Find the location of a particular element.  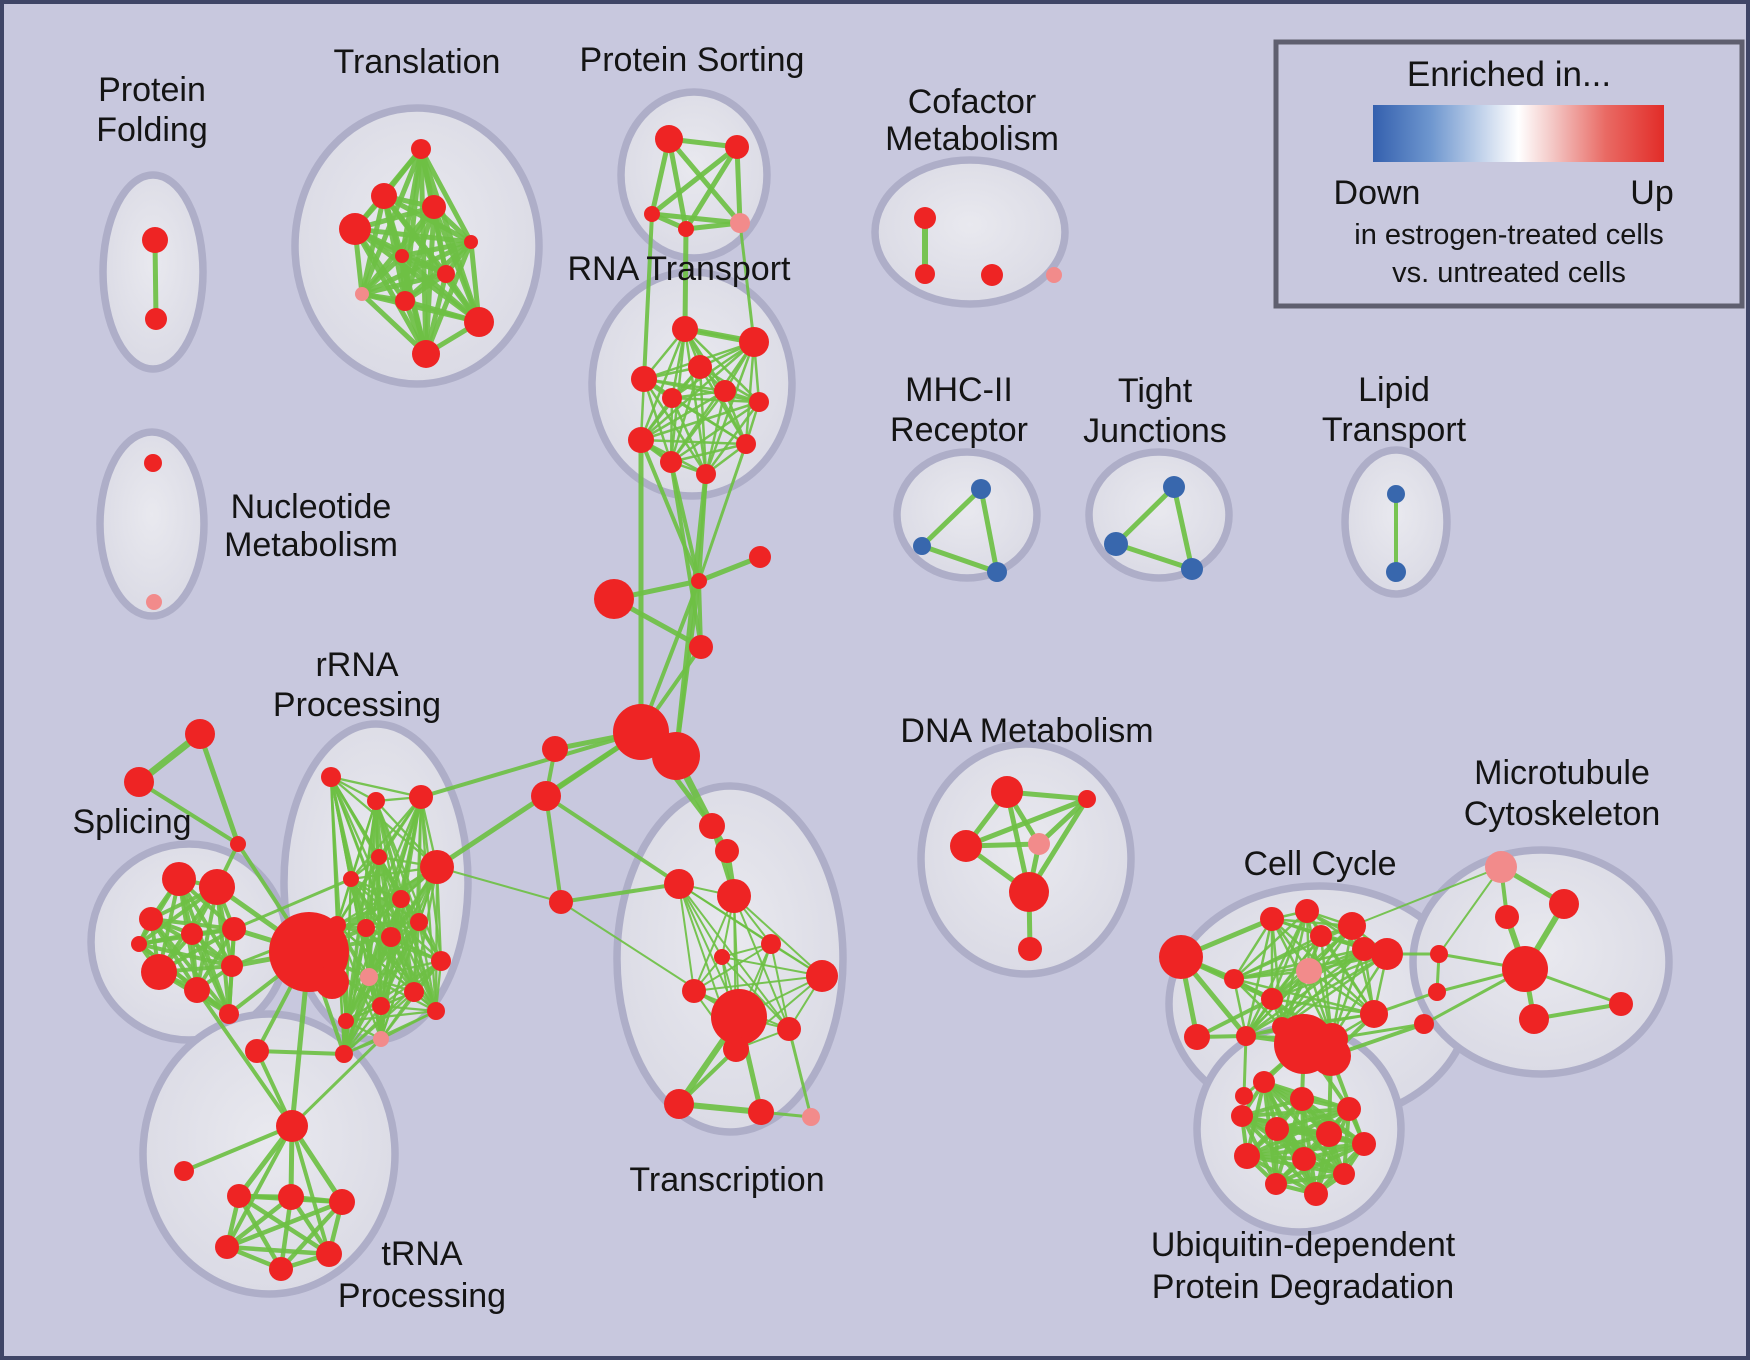

cluster-label-line: RNA Transport is located at coordinates (680, 269).